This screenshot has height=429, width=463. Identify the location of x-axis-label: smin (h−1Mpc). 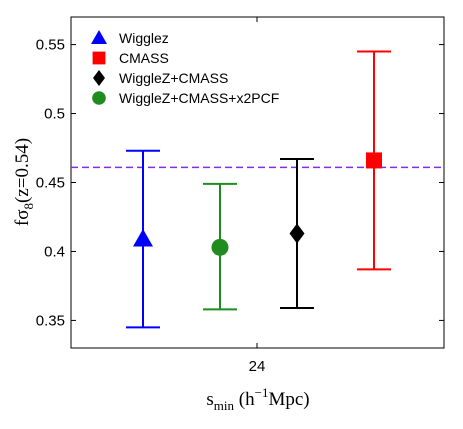
(257, 399).